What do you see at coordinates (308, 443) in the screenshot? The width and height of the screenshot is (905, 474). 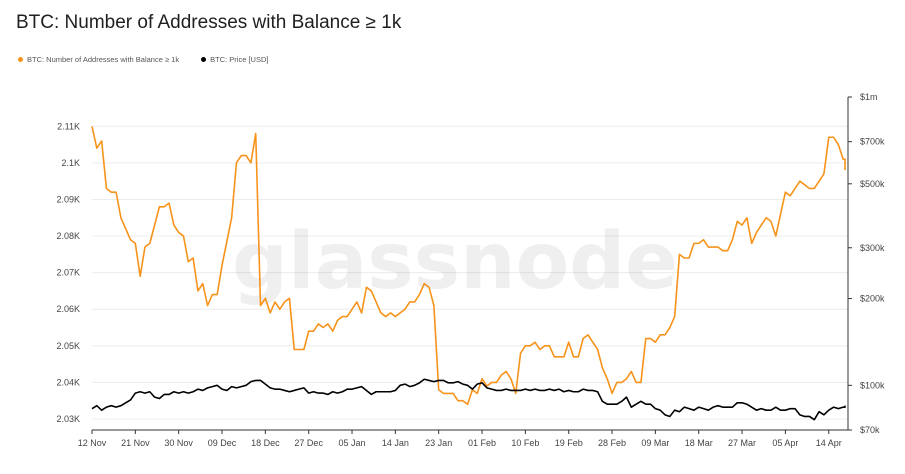 I see `x-tick-label: 27 Dec` at bounding box center [308, 443].